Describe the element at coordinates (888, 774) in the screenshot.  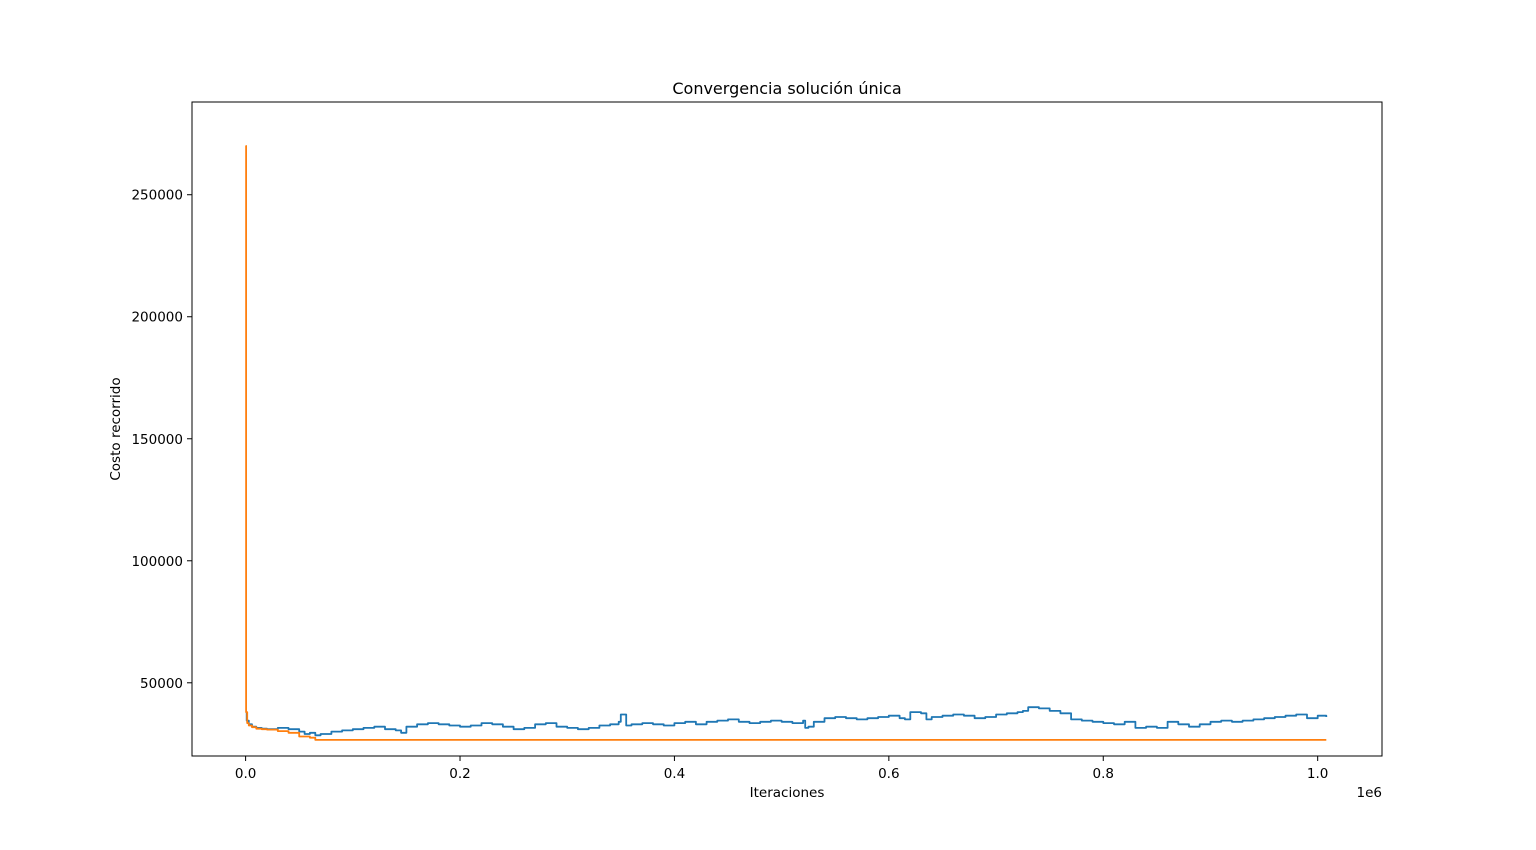
I see `x-tick-label: 0.6` at that location.